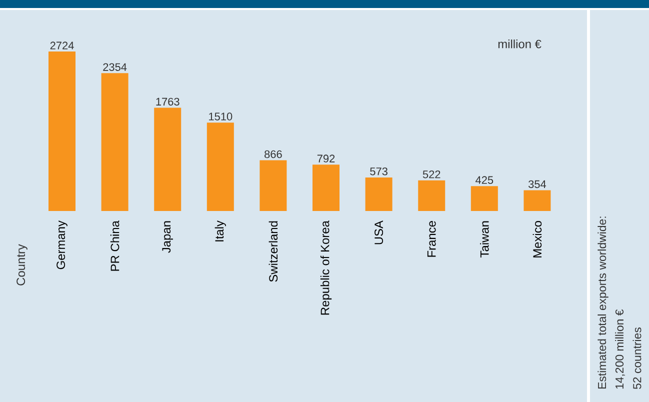  What do you see at coordinates (484, 239) in the screenshot?
I see `x-tick-label: Taiwan` at bounding box center [484, 239].